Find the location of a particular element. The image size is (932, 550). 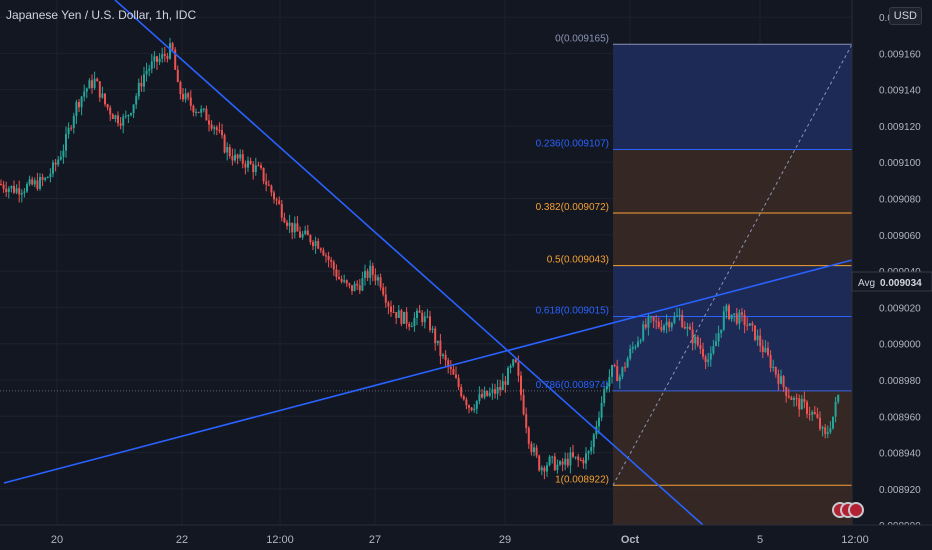

fib-level-label: 0.382(0.009072) is located at coordinates (572, 207).